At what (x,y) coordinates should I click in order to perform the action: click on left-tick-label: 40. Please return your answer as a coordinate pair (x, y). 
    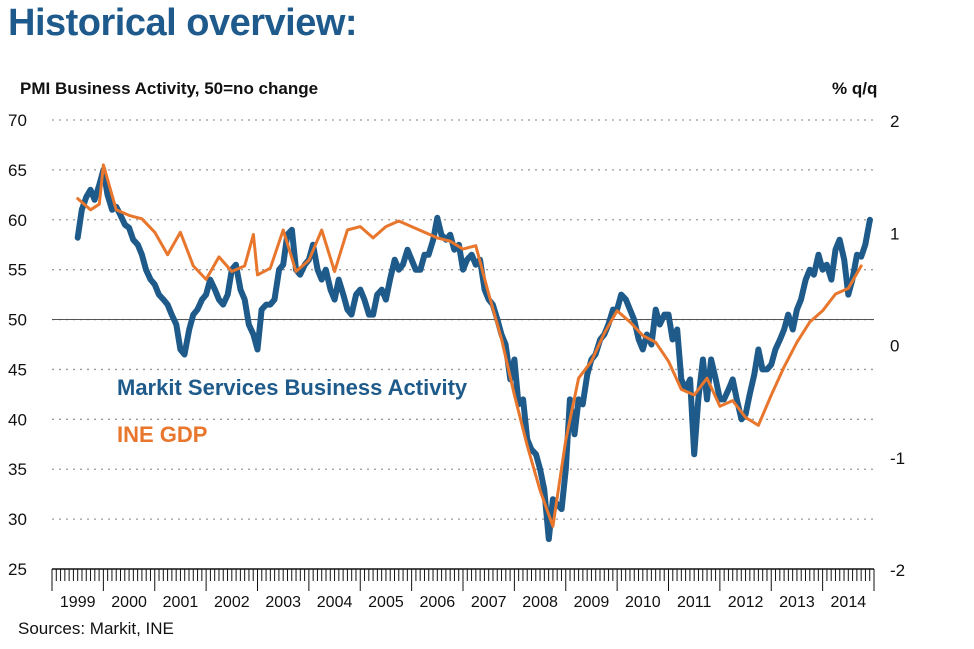
    Looking at the image, I should click on (17, 419).